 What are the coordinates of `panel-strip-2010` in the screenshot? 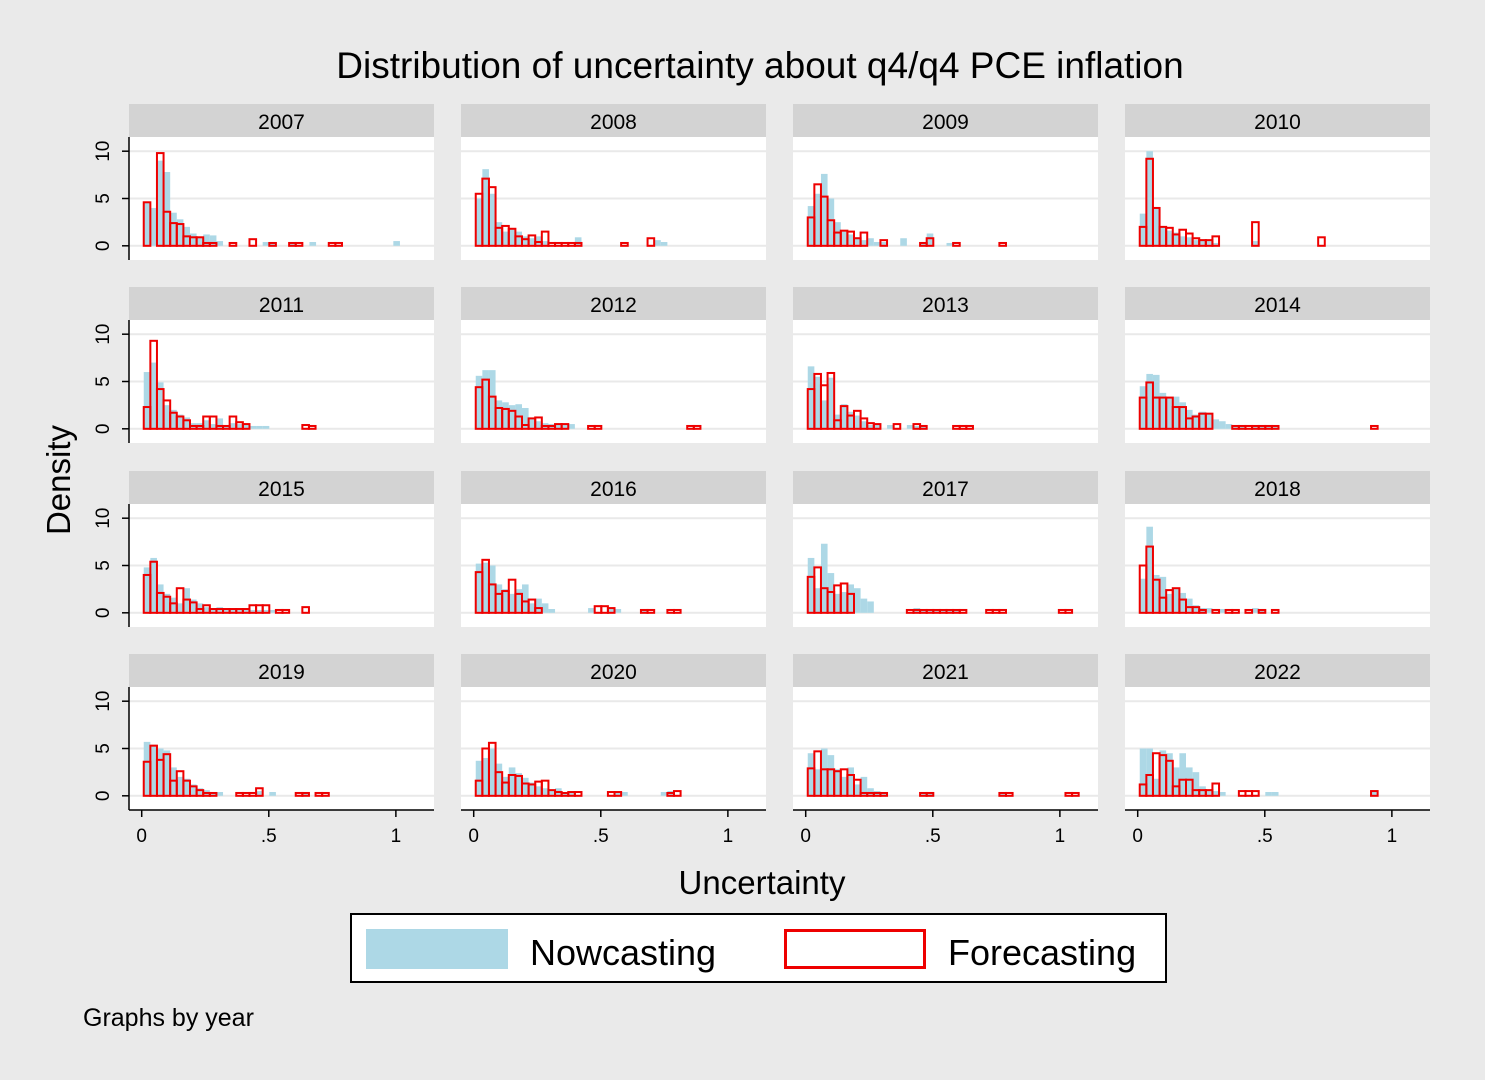 It's located at (1277, 120).